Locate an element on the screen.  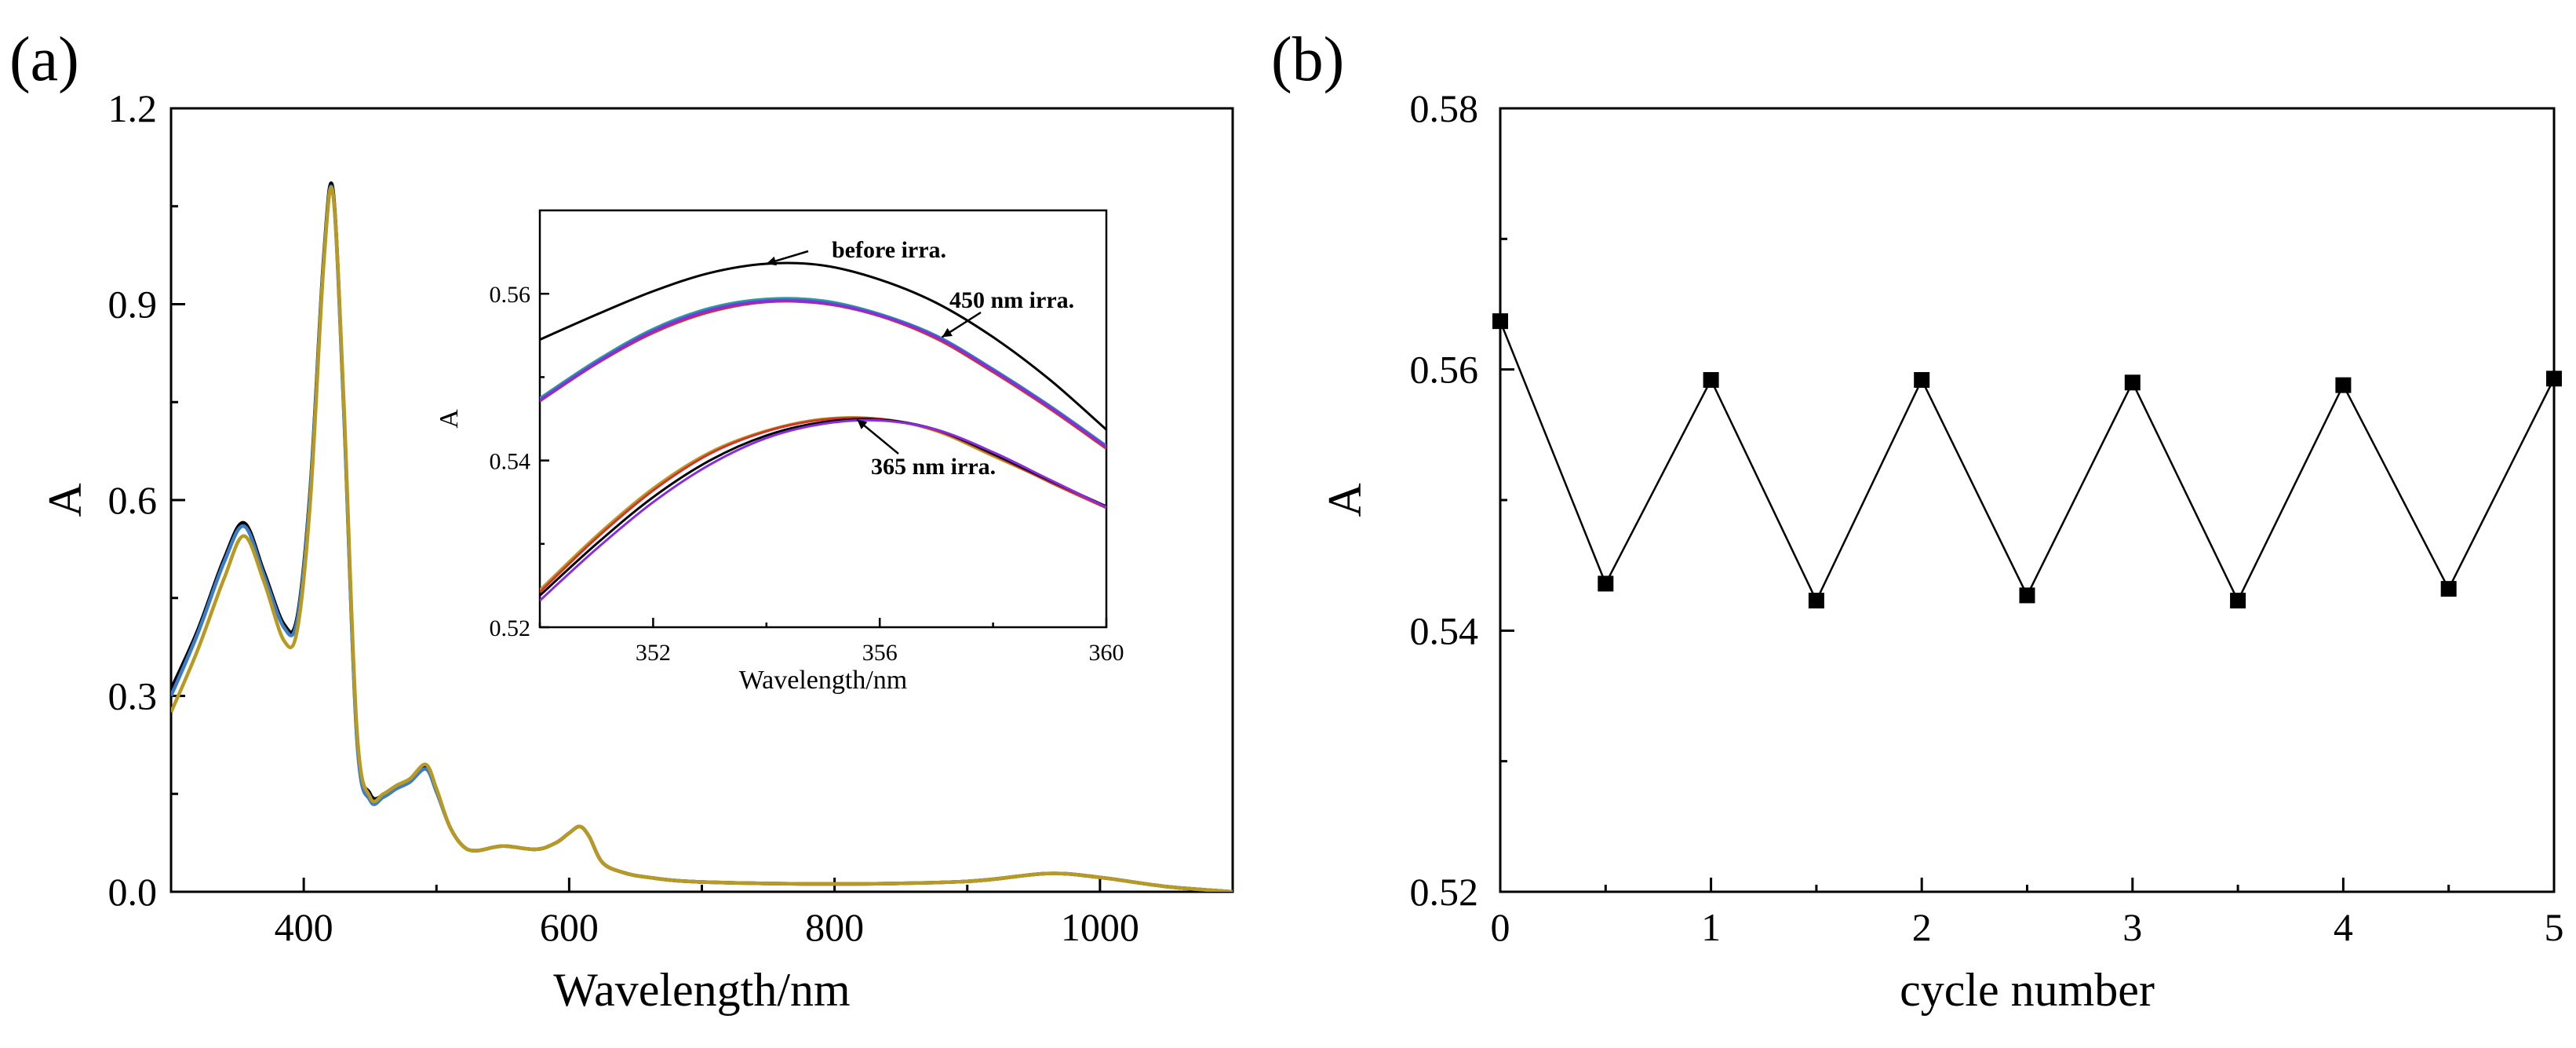
chart-b-y-tick-label: 0.58 is located at coordinates (1444, 108).